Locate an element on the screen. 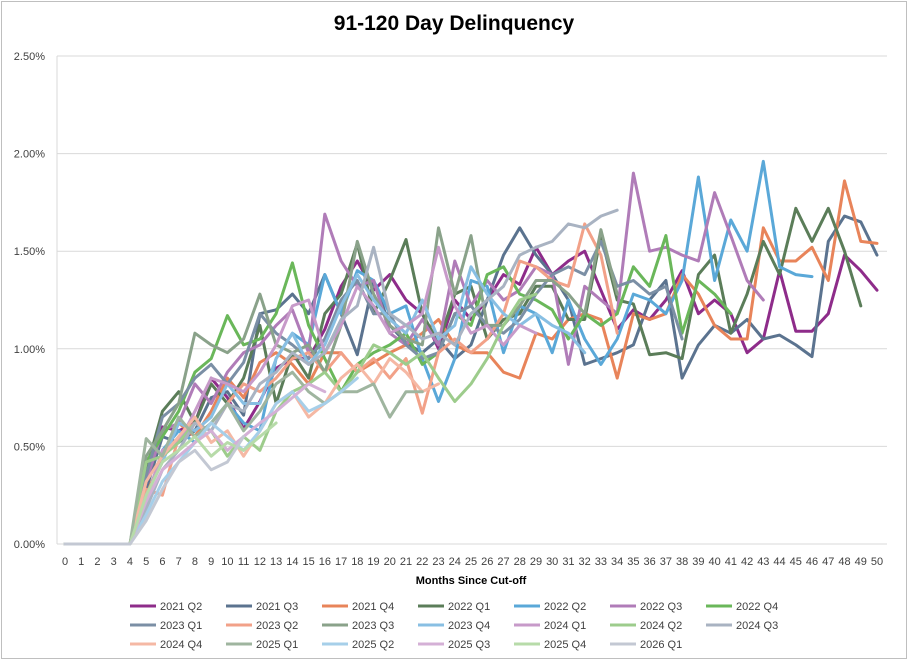  x-tick-label: 26 is located at coordinates (487, 562).